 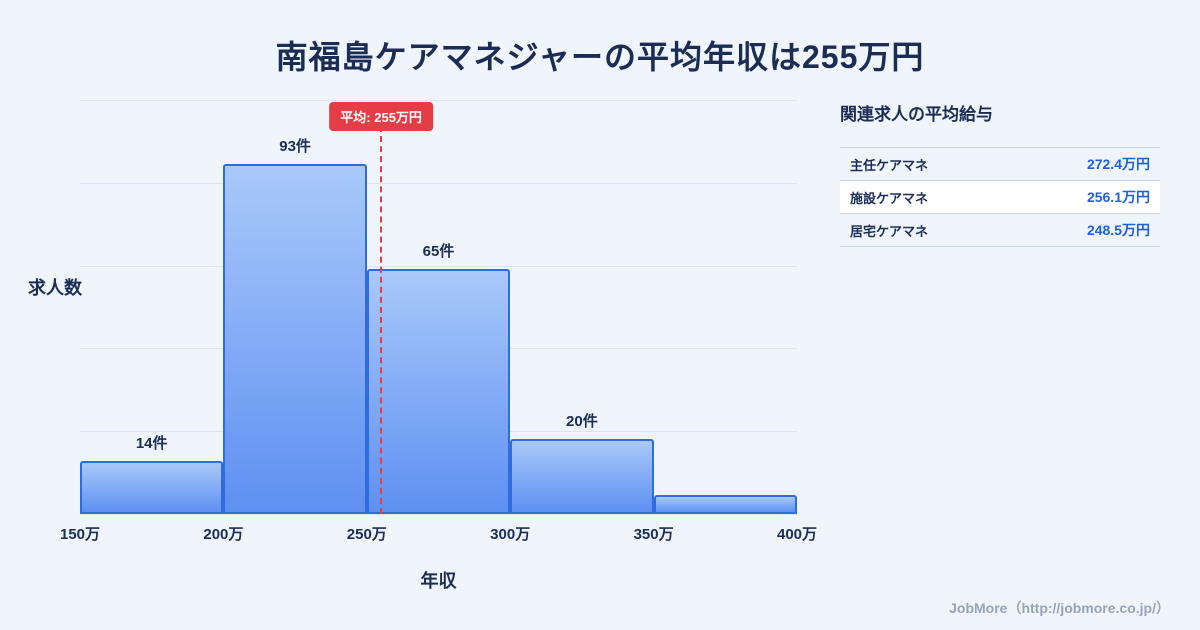 I want to click on salary-row-label: 主任ケアマネ, so click(x=889, y=165).